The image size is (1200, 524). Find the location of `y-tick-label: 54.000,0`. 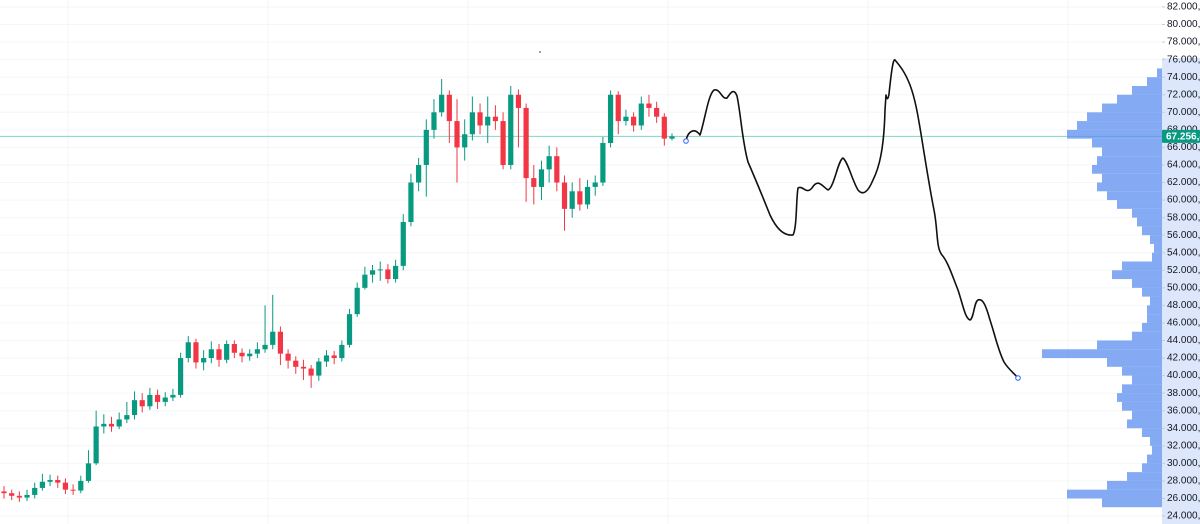

y-tick-label: 54.000,0 is located at coordinates (1183, 252).